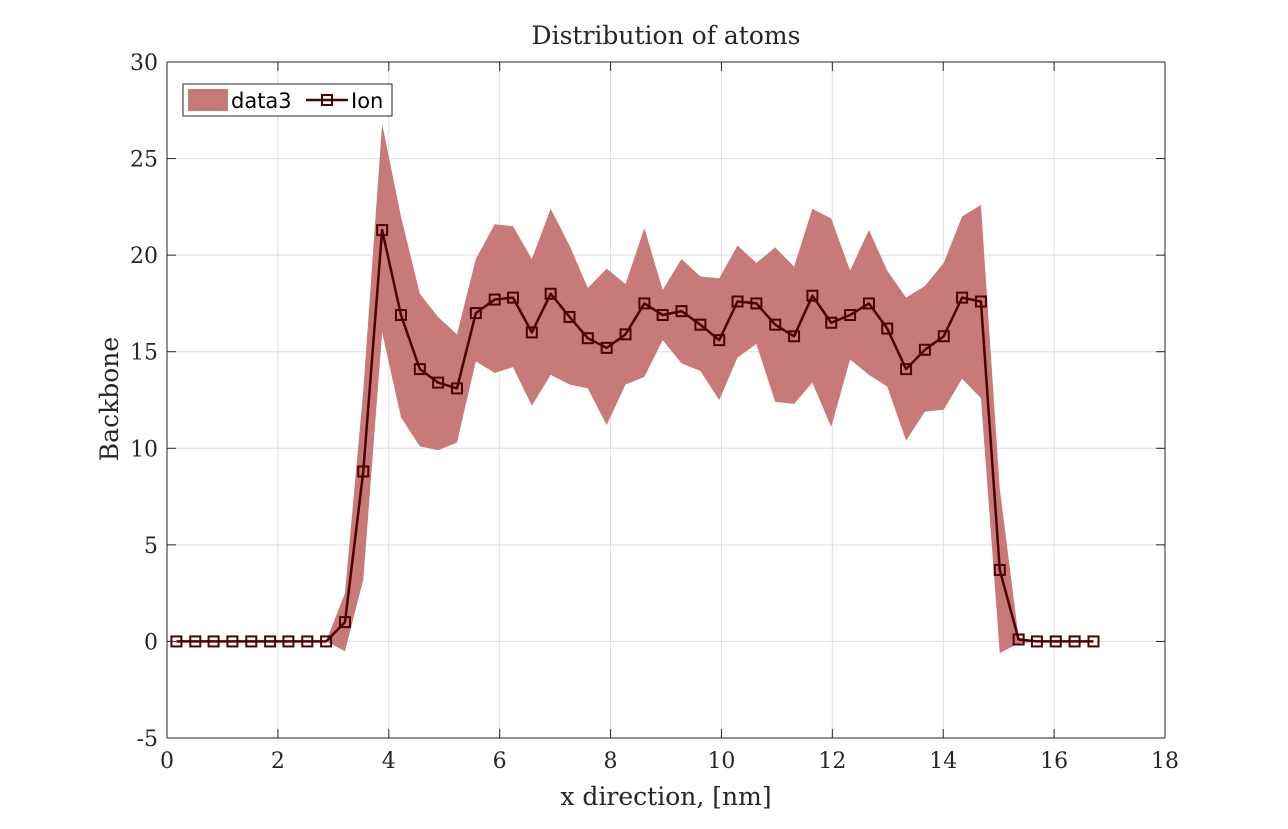 The width and height of the screenshot is (1288, 829). I want to click on x-axis-label: x direction, [nm], so click(665, 796).